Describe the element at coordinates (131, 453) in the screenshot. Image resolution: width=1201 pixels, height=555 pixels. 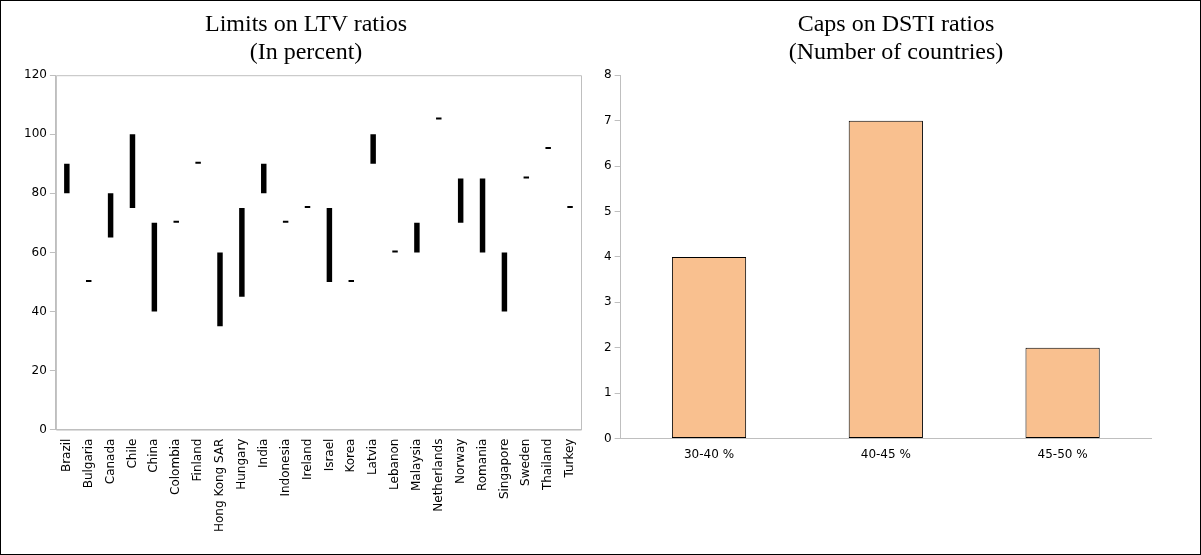
I see `x-tick-label: Chile` at that location.